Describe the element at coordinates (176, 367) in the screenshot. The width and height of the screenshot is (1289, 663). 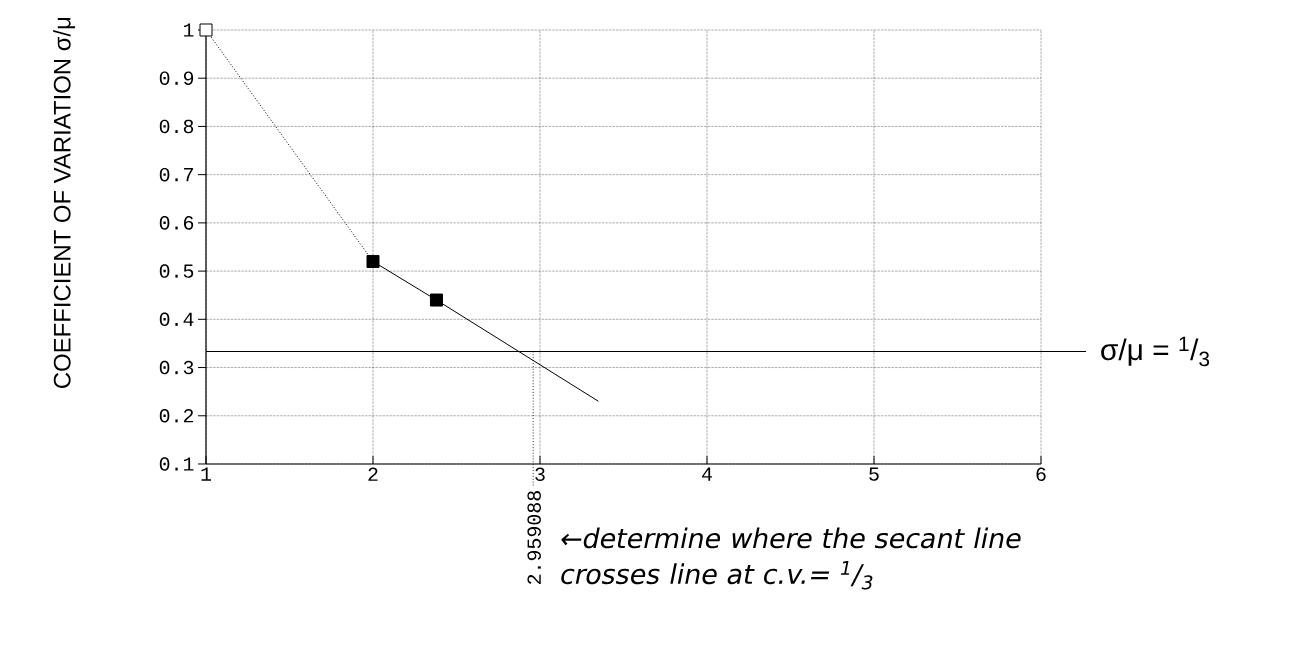
I see `y-tick-label: 0.3` at that location.